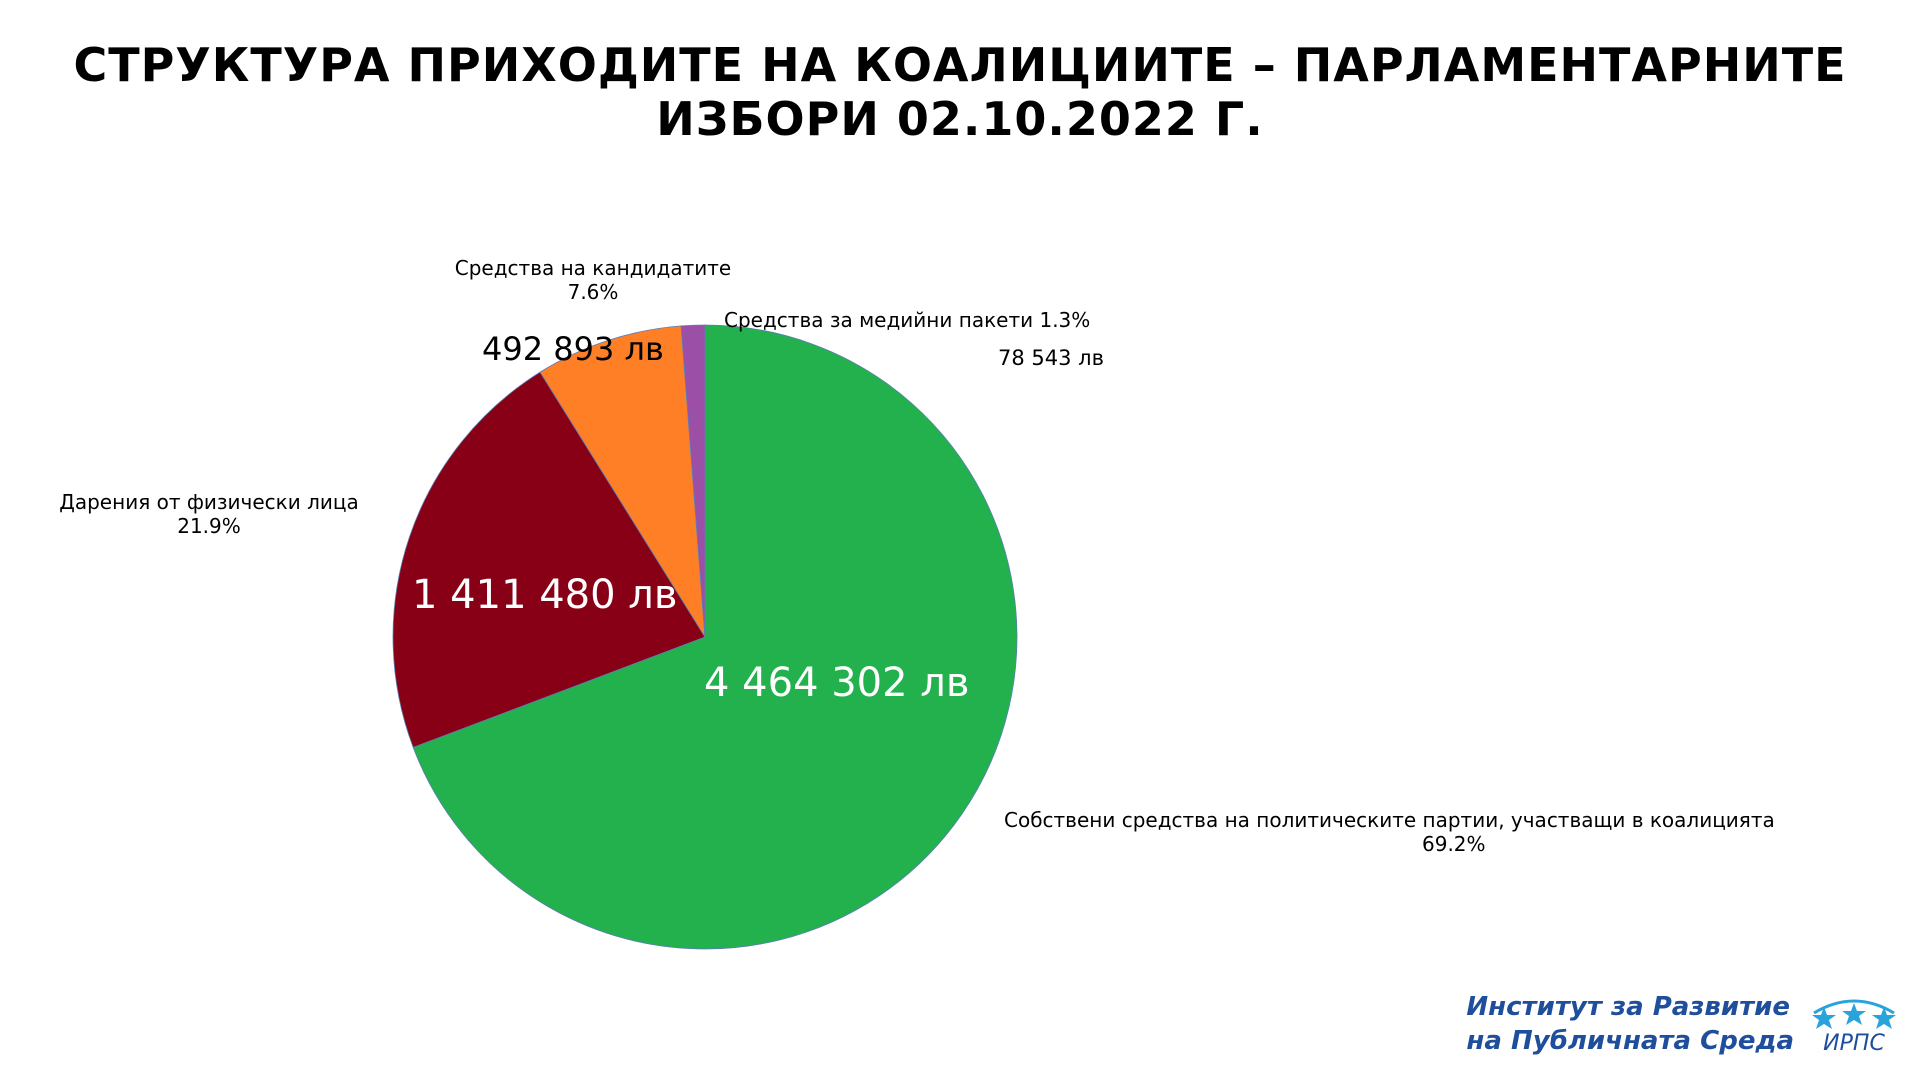  What do you see at coordinates (209, 526) in the screenshot?
I see `label-donations-percent: 21.9%` at bounding box center [209, 526].